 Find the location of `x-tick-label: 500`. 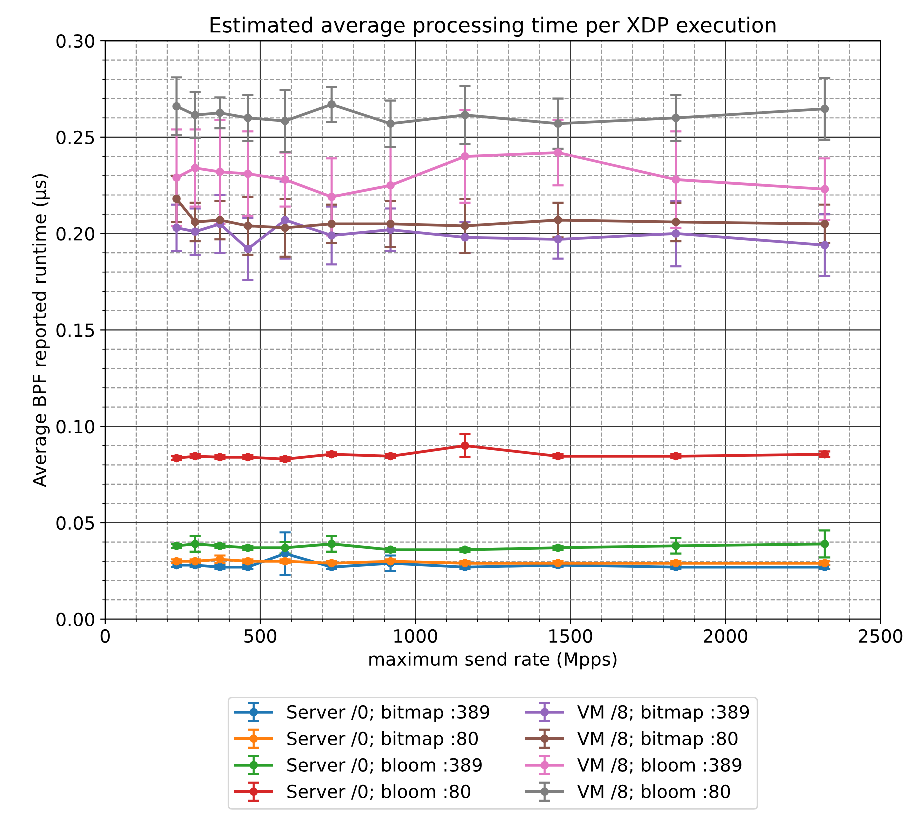

x-tick-label: 500 is located at coordinates (260, 636).